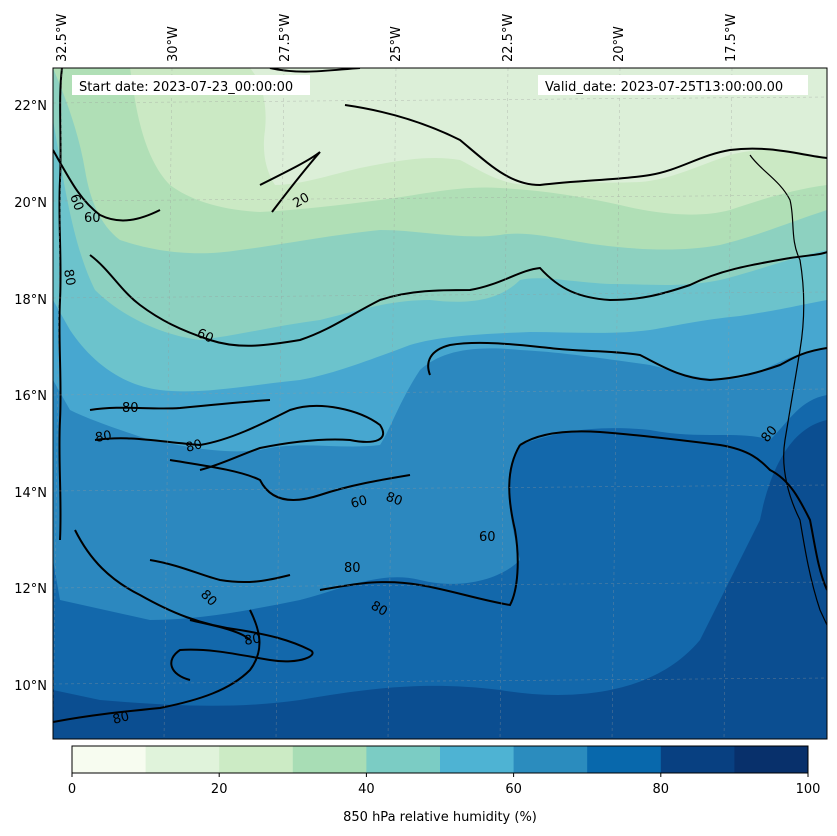  What do you see at coordinates (788, 390) in the screenshot?
I see `contour-coast` at bounding box center [788, 390].